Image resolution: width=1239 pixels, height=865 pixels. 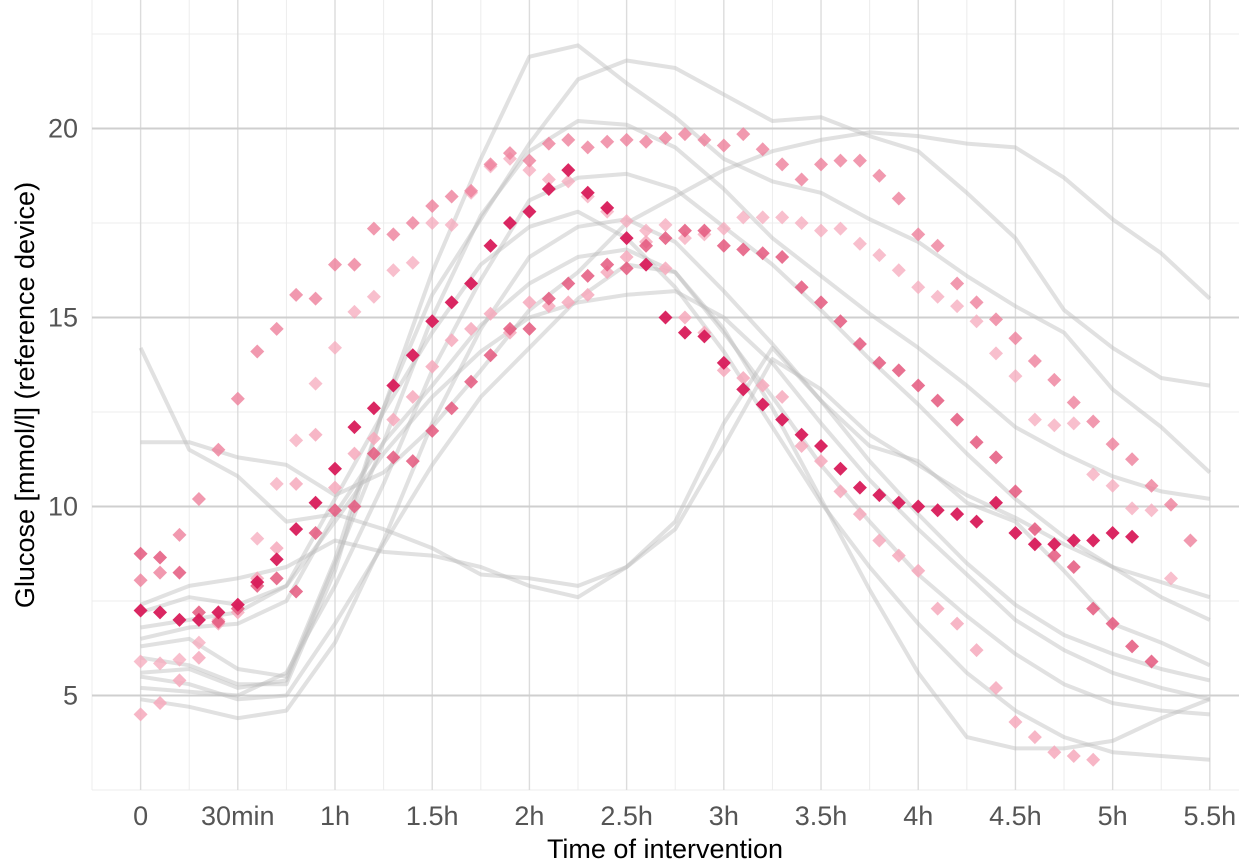 I want to click on x-axis-tick-labels: 0 30min 1h 1.5h 2h 2.5h 3h 3.5h 4h 4.5h 5h 5.5h, so click(x=684, y=816).